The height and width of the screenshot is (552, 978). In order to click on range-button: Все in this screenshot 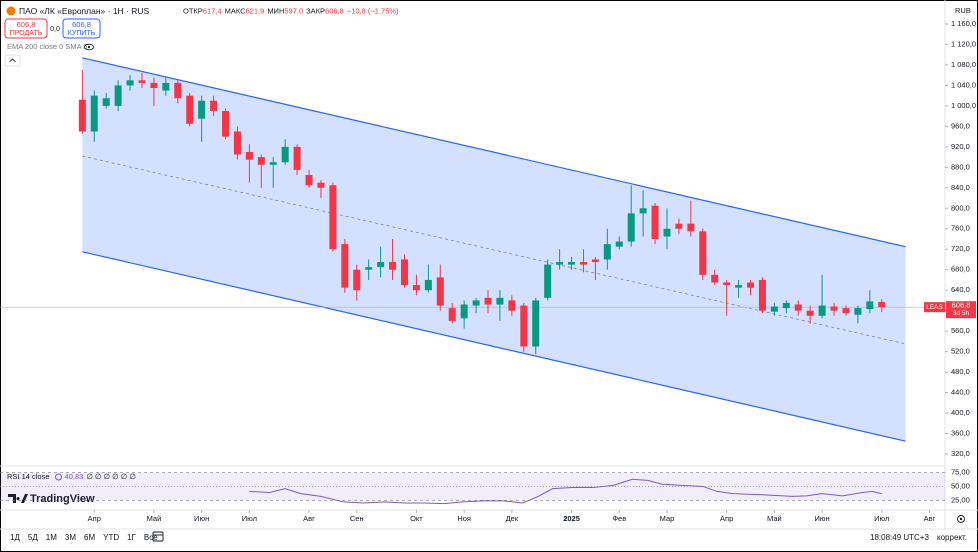, I will do `click(151, 537)`.